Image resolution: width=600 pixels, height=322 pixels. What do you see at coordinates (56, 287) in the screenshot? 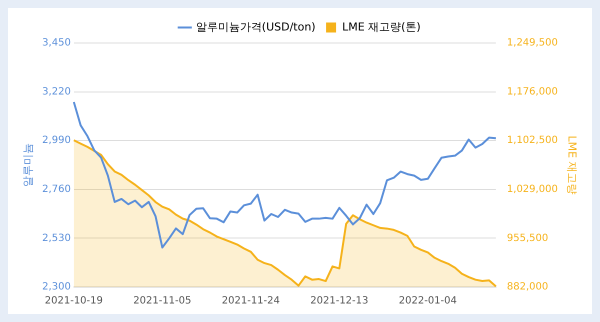
I see `y-tick-label: 2,300` at bounding box center [56, 287].